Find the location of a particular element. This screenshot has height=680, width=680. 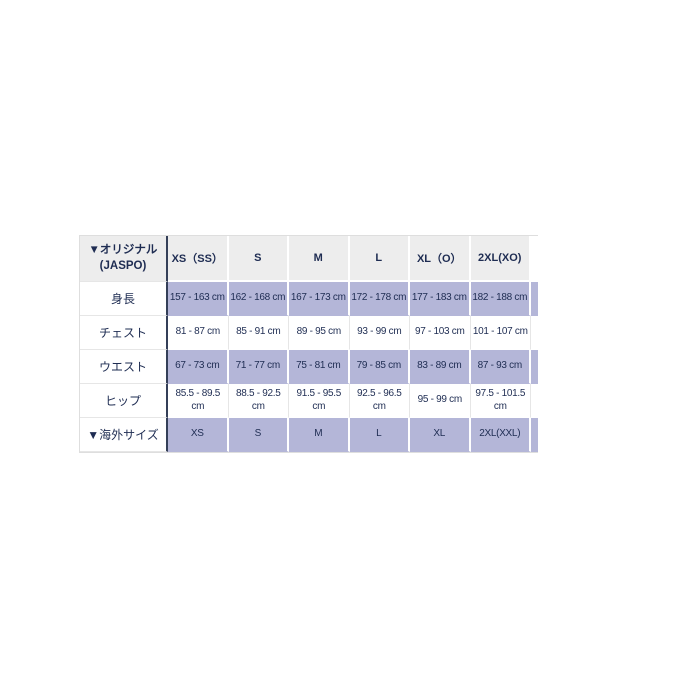

size-value-cell: 67 - 73 cm is located at coordinates (198, 367).